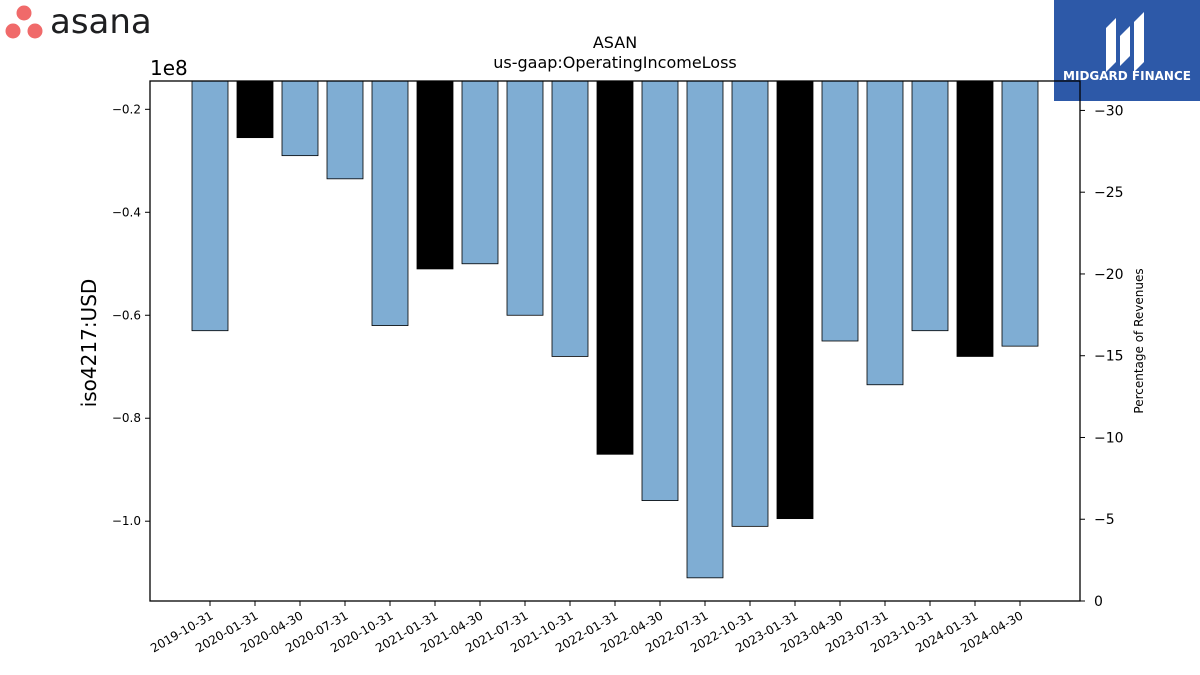 The height and width of the screenshot is (675, 1200). What do you see at coordinates (126, 315) in the screenshot?
I see `y-tick-label: −0.6` at bounding box center [126, 315].